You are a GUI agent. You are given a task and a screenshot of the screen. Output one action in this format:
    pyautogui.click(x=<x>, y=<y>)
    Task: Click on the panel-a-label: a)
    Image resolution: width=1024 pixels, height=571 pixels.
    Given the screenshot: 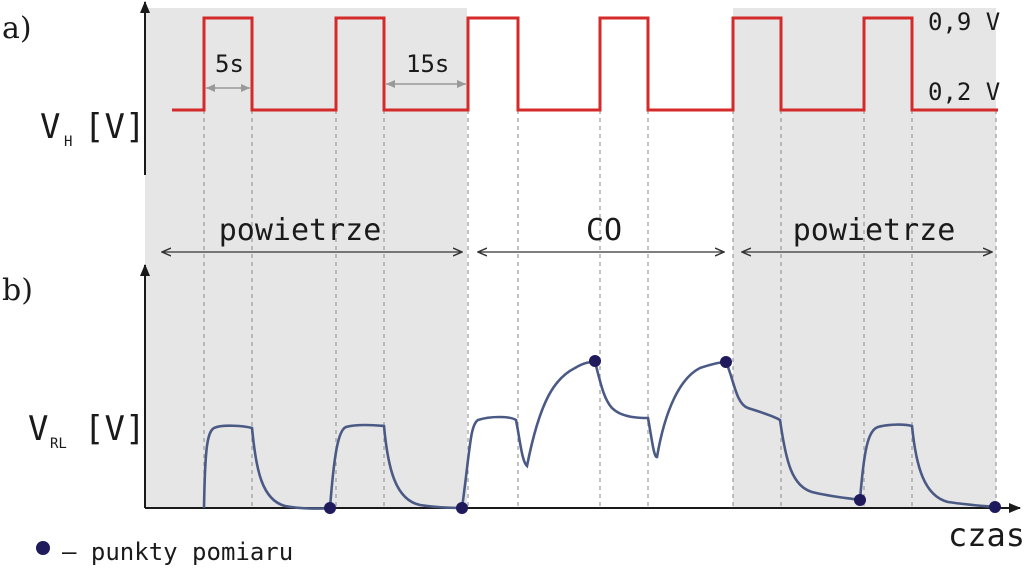 What is the action you would take?
    pyautogui.click(x=17, y=28)
    